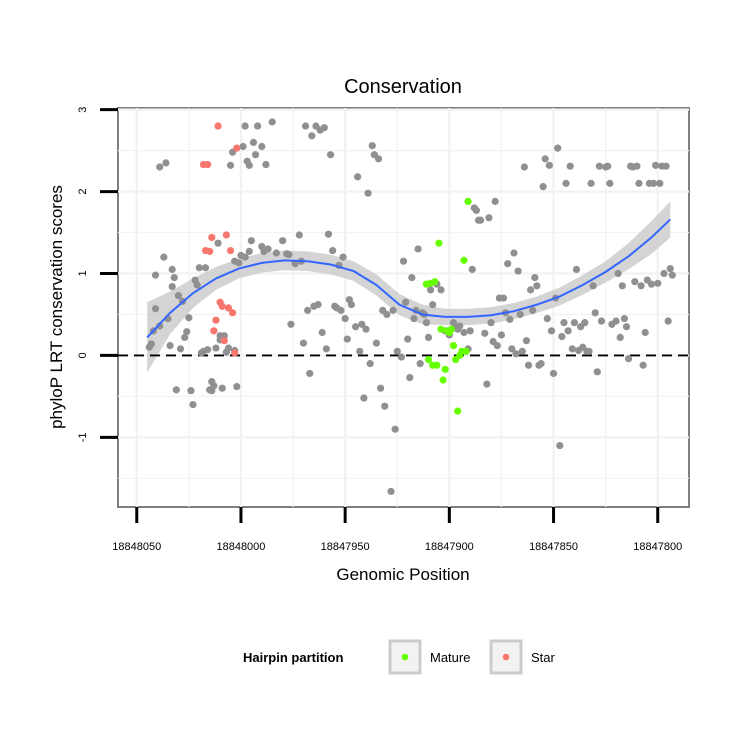 This screenshot has height=750, width=750. Describe the element at coordinates (83, 192) in the screenshot. I see `y-tick-label: 2` at that location.